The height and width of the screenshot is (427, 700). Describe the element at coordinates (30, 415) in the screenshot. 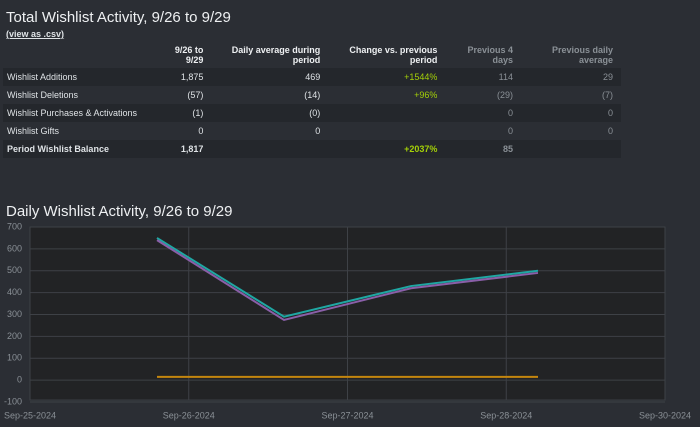

I see `x-tick-label: Sep-25-2024` at that location.